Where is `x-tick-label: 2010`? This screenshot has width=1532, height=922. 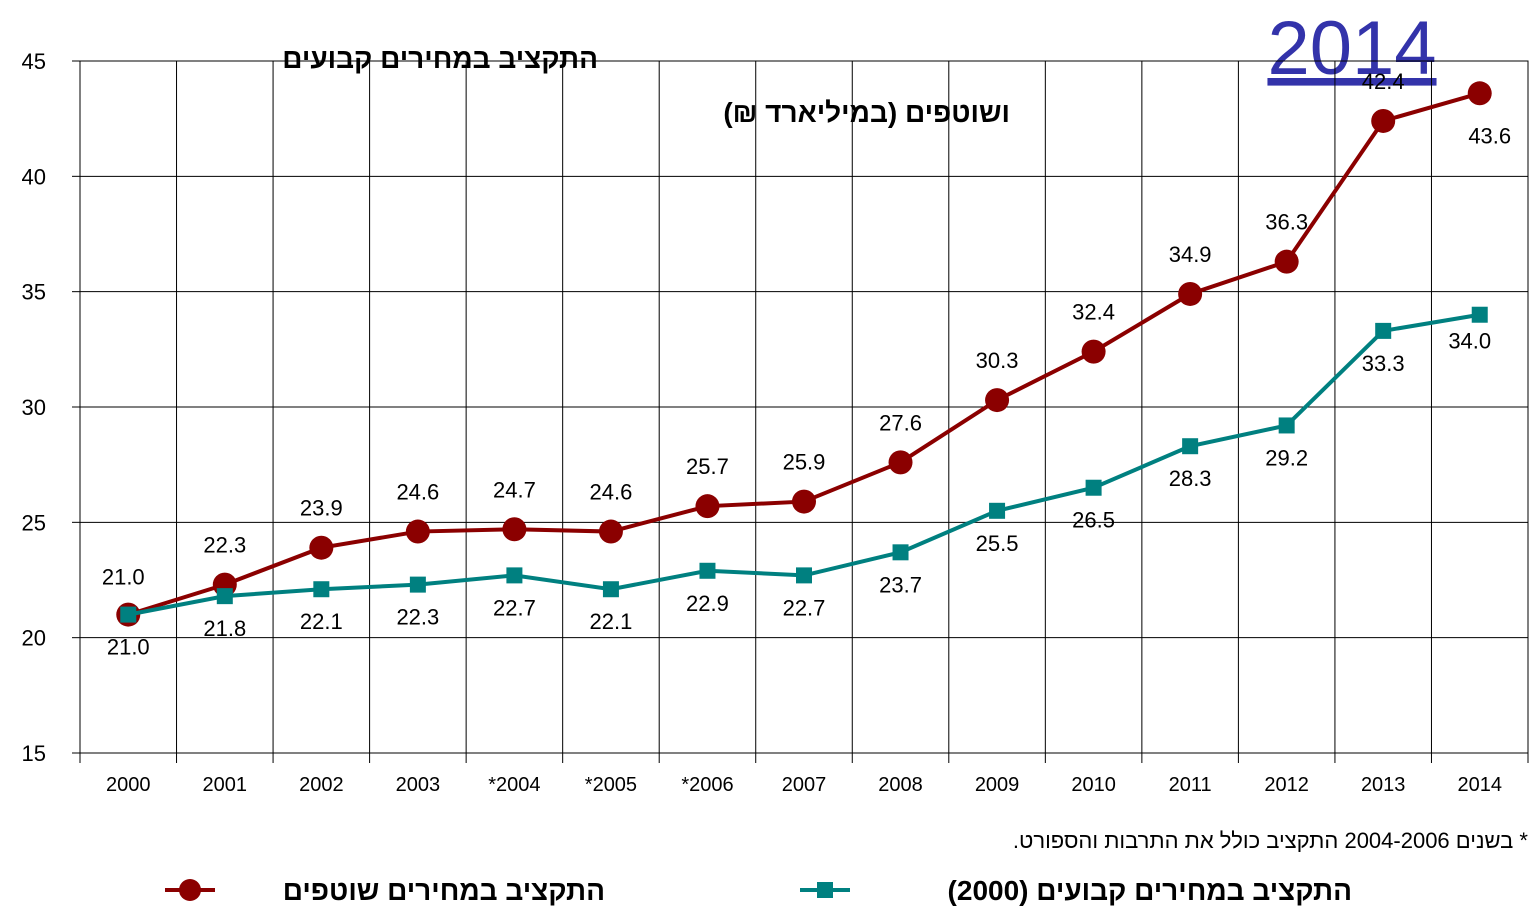 x-tick-label: 2010 is located at coordinates (1093, 785).